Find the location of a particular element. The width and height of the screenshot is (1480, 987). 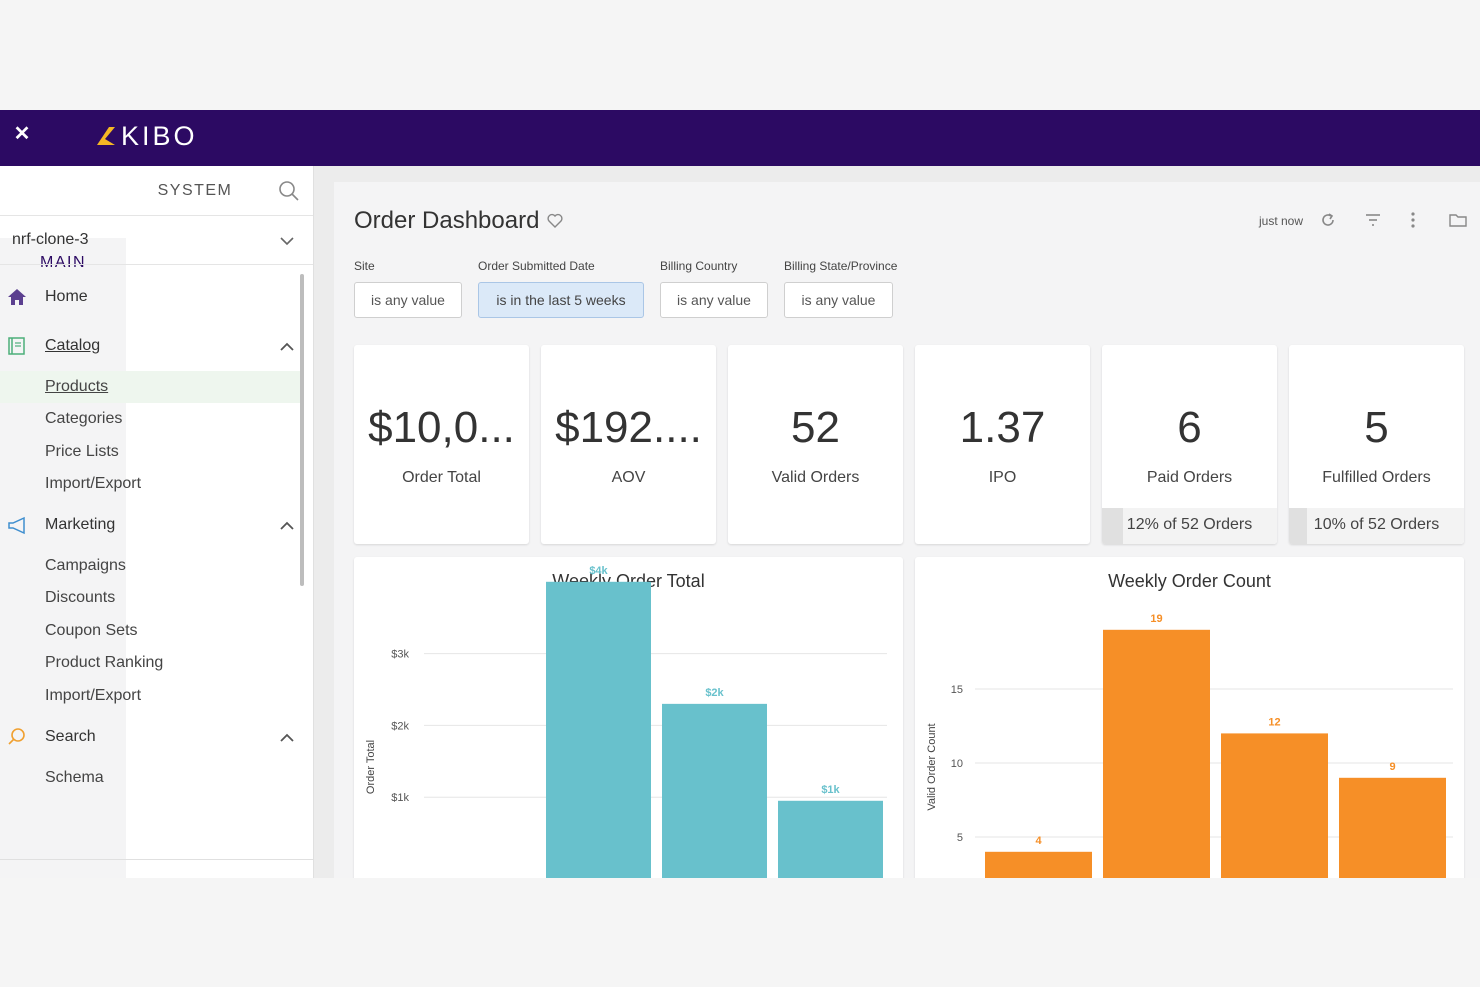

sidebar-item-label: Products is located at coordinates (77, 386).